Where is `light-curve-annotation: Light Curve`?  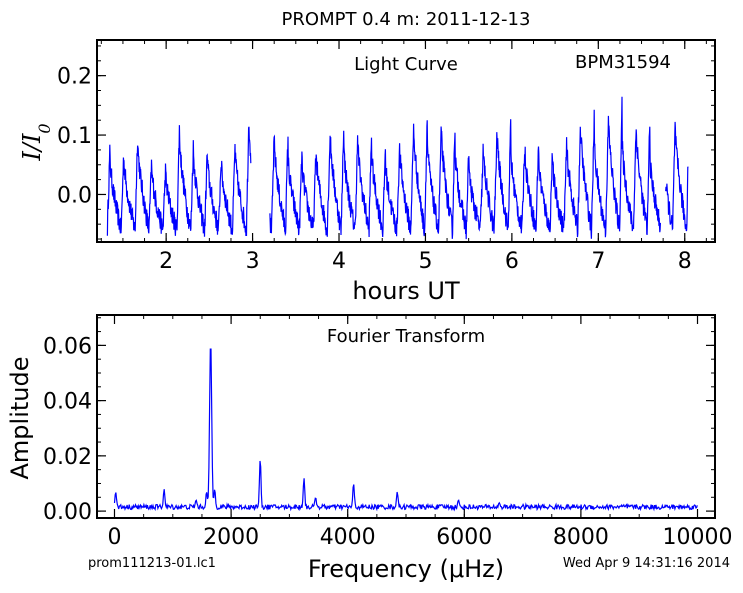
light-curve-annotation: Light Curve is located at coordinates (406, 64).